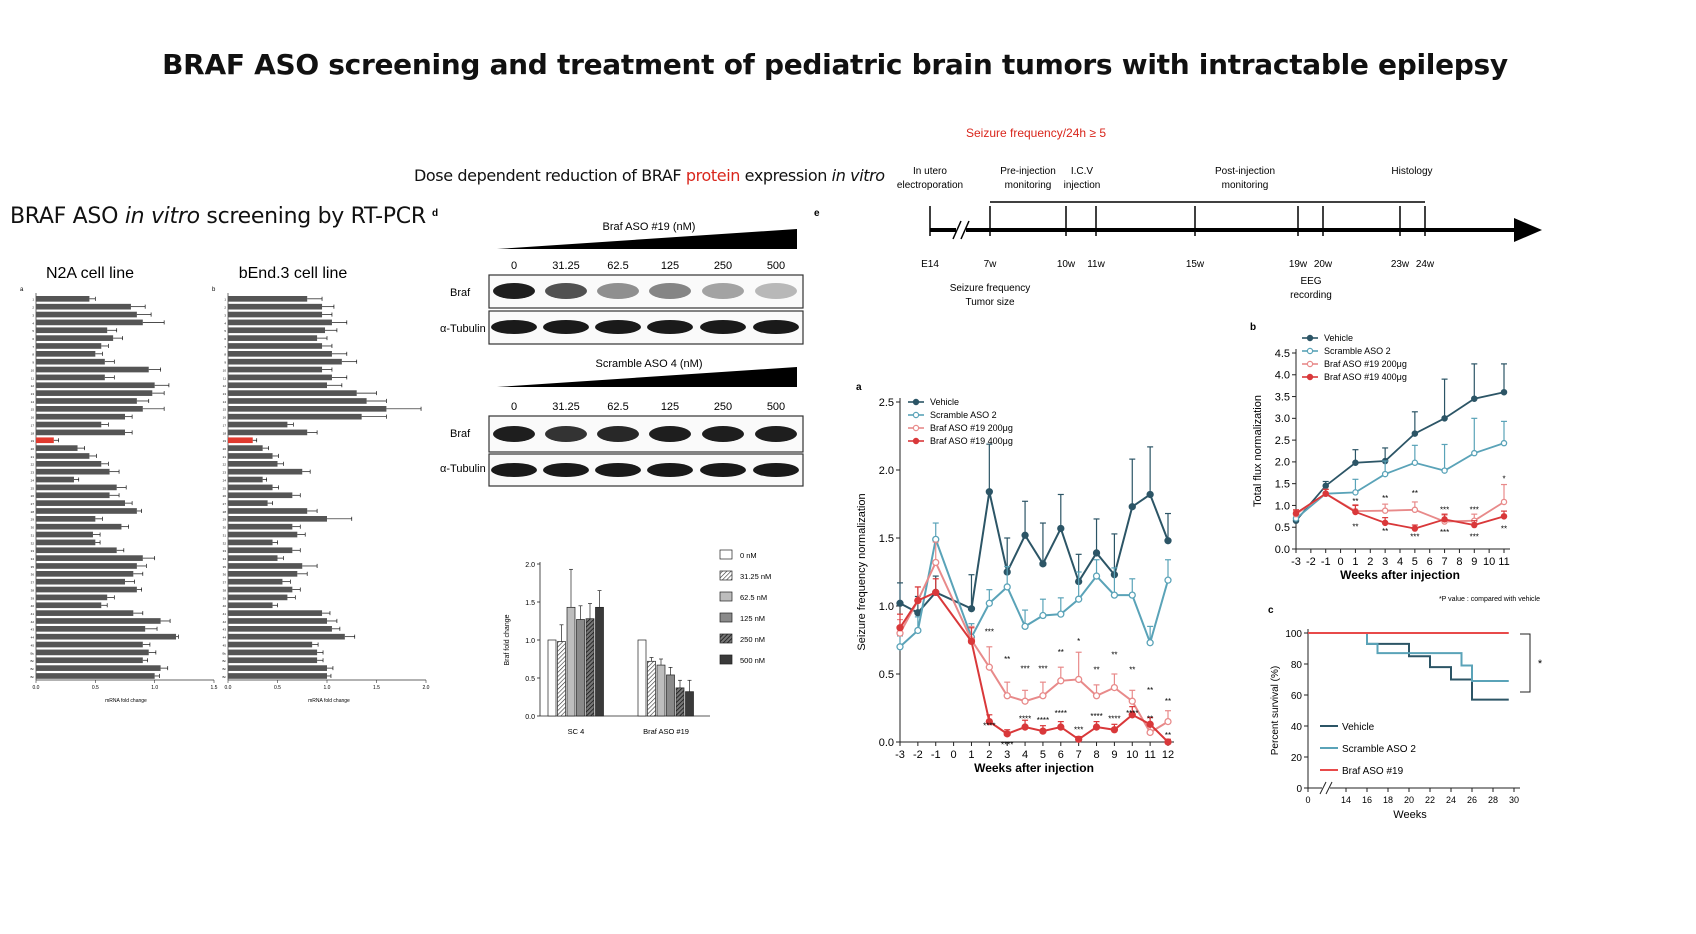 Image resolution: width=1696 pixels, height=934 pixels. Describe the element at coordinates (1195, 264) in the screenshot. I see `timeline-tick-label: 15w` at that location.